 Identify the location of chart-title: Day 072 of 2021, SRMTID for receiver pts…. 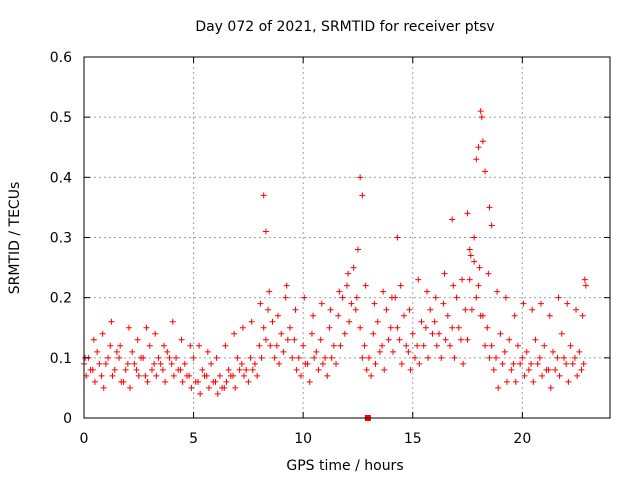
(344, 27).